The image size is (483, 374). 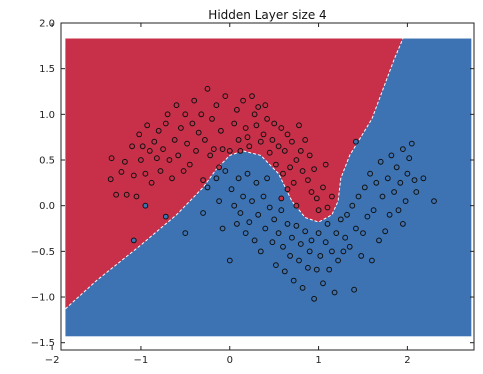 What do you see at coordinates (43, 343) in the screenshot?
I see `y-tick-label: −1.5` at bounding box center [43, 343].